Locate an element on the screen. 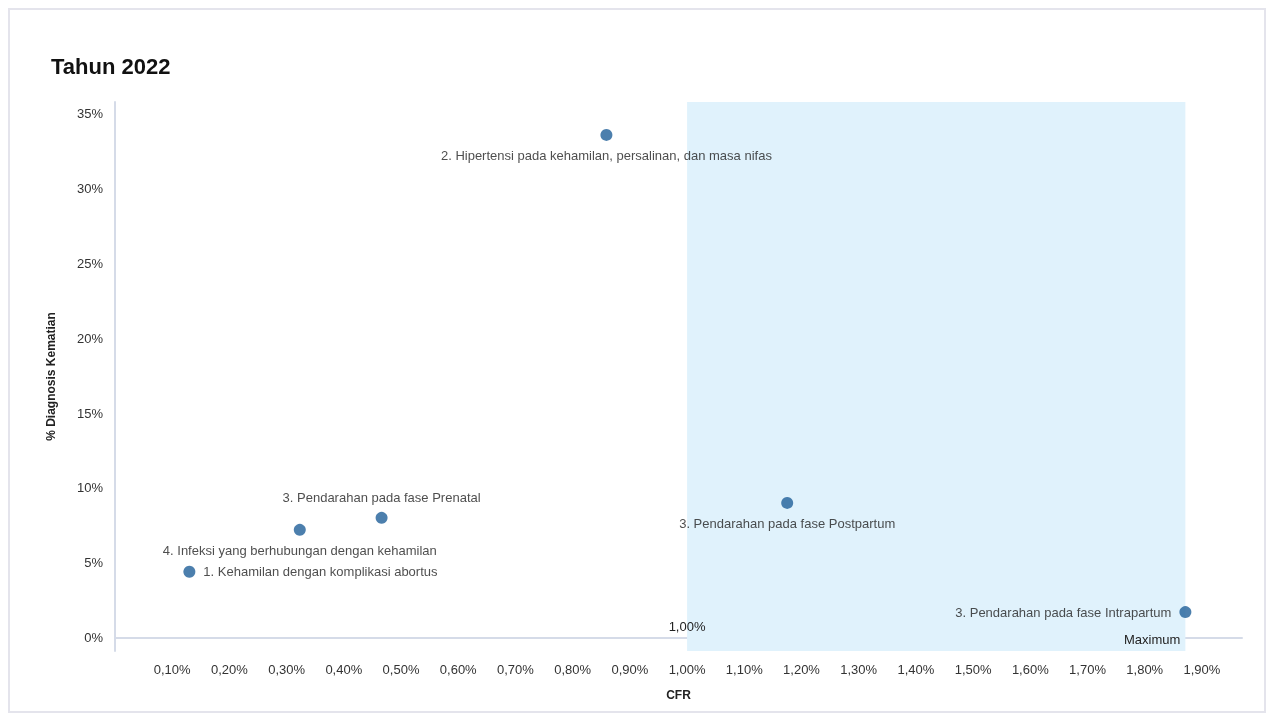 This screenshot has height=725, width=1278. x-tick-label: 1,20% is located at coordinates (802, 669).